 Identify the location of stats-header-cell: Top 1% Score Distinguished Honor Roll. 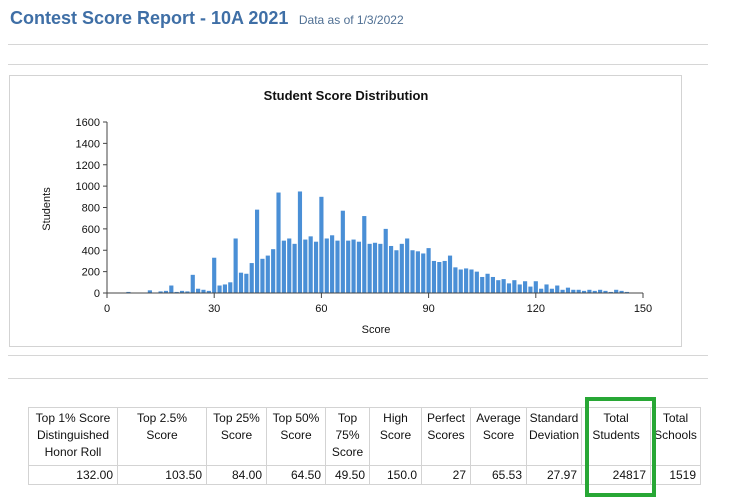
(73, 436).